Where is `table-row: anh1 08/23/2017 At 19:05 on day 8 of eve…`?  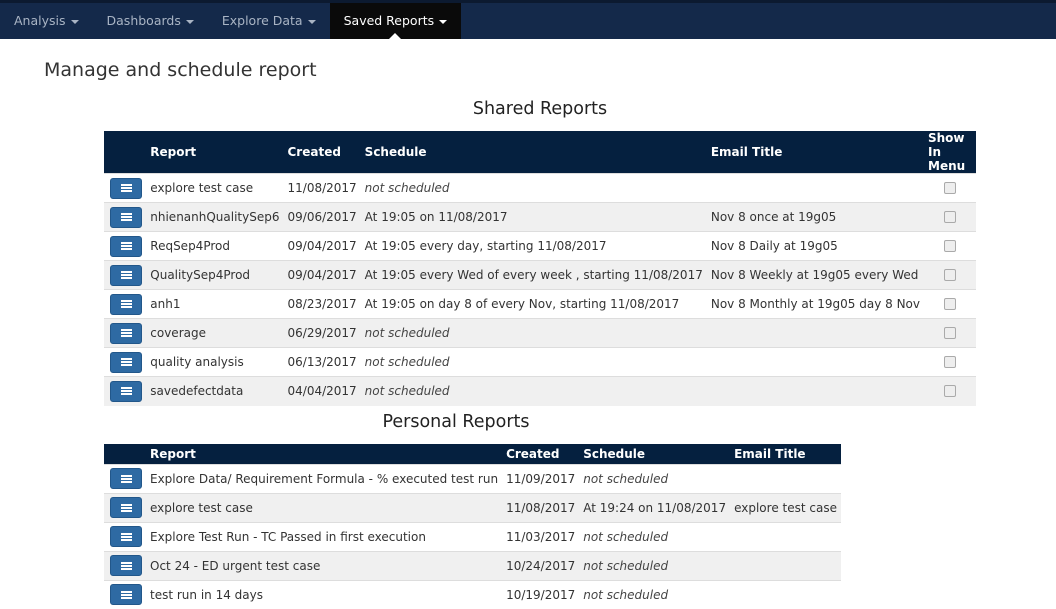
table-row: anh1 08/23/2017 At 19:05 on day 8 of eve… is located at coordinates (540, 304).